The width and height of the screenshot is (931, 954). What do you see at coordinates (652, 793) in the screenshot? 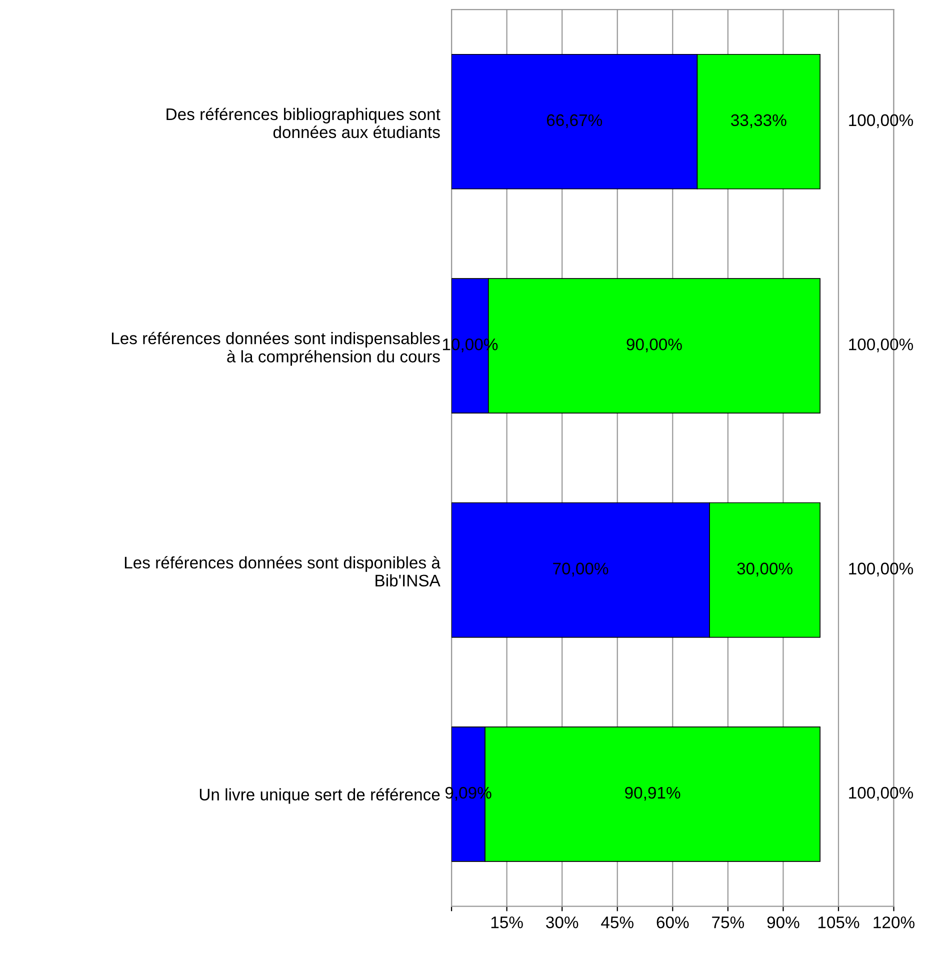
I see `data-label: 90,91%` at bounding box center [652, 793].